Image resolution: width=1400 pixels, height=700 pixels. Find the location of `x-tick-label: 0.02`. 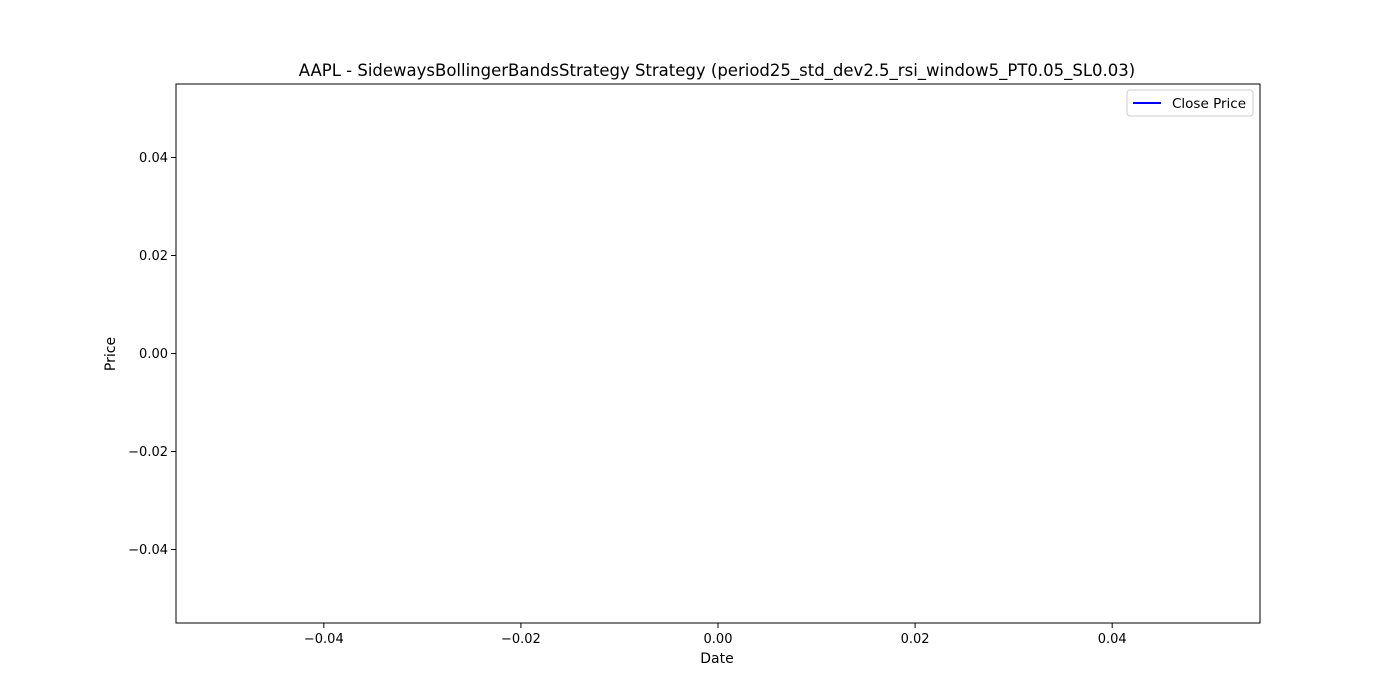

x-tick-label: 0.02 is located at coordinates (915, 639).